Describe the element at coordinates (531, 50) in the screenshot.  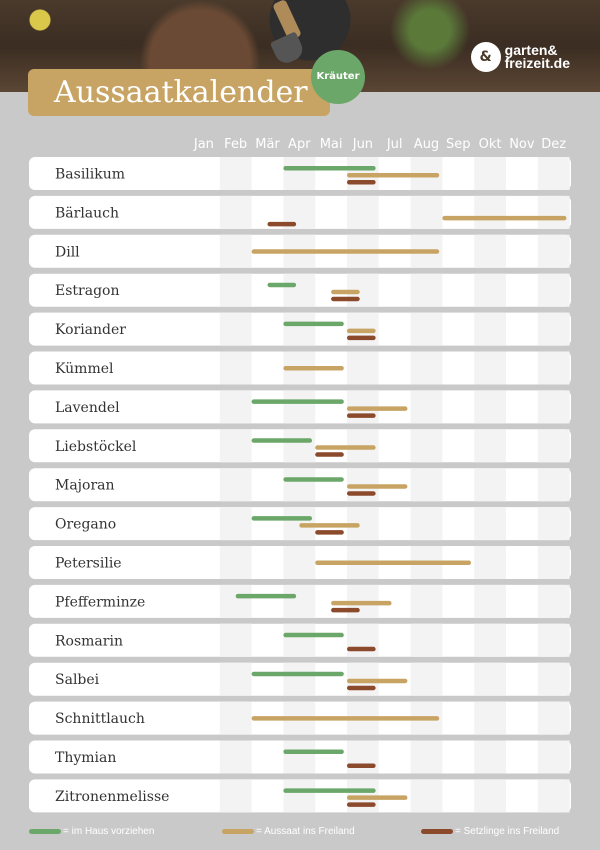
I see `logo-line-1: garten&` at that location.